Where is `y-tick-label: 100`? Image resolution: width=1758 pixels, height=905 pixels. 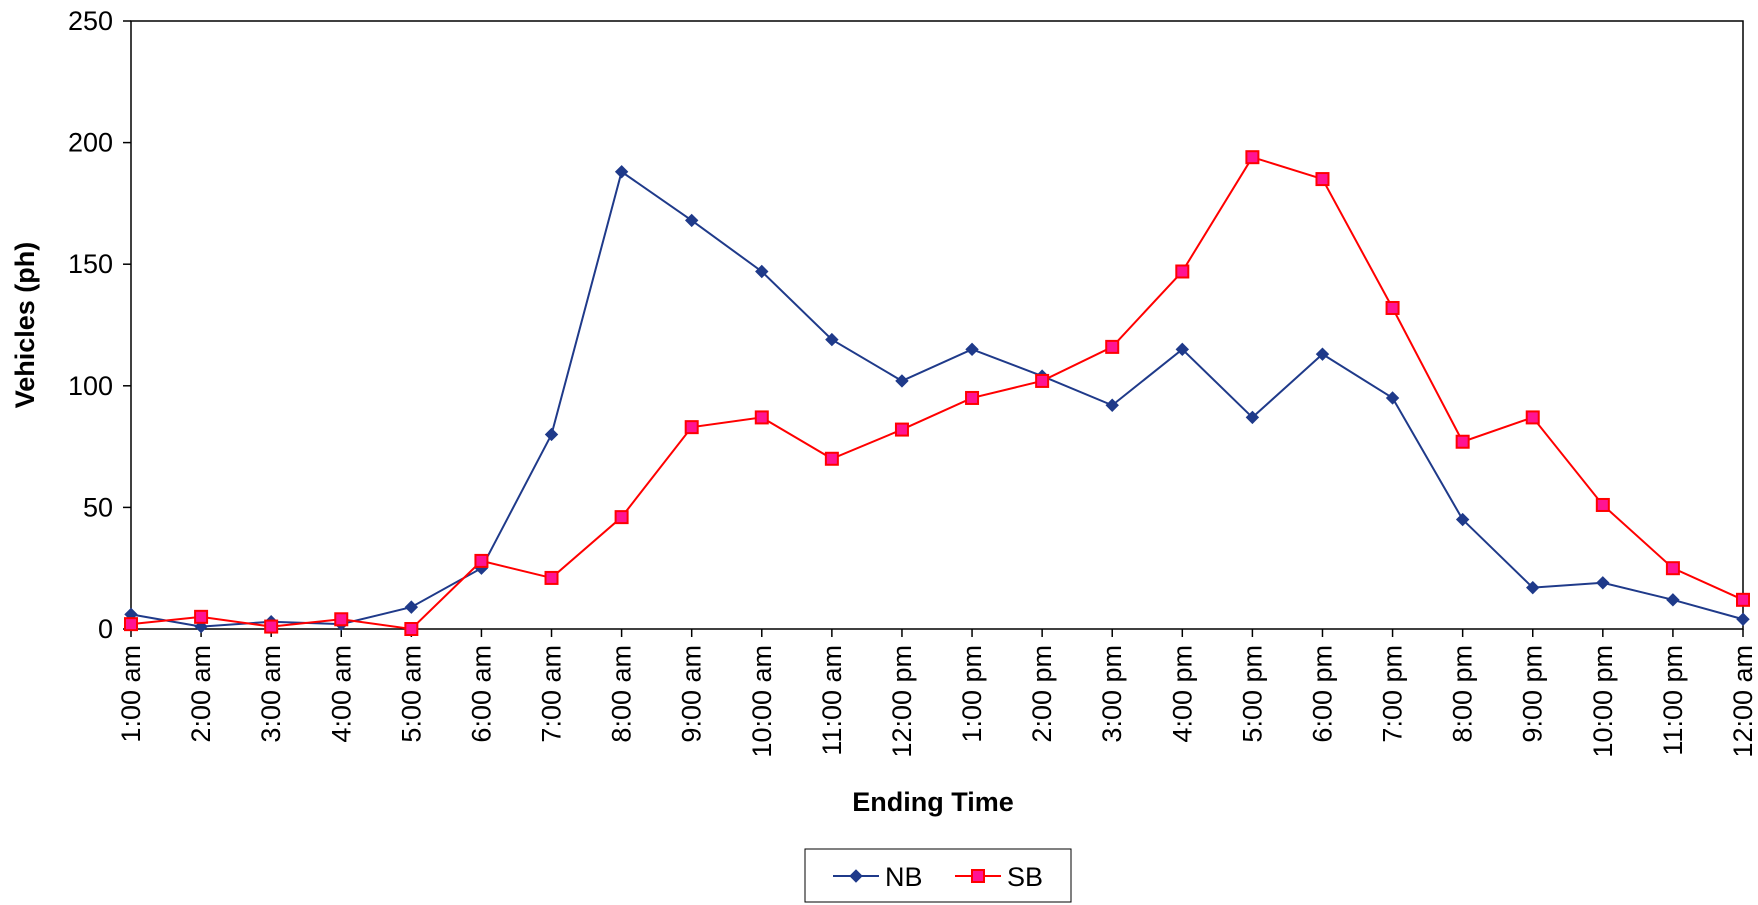
y-tick-label: 100 is located at coordinates (90, 386).